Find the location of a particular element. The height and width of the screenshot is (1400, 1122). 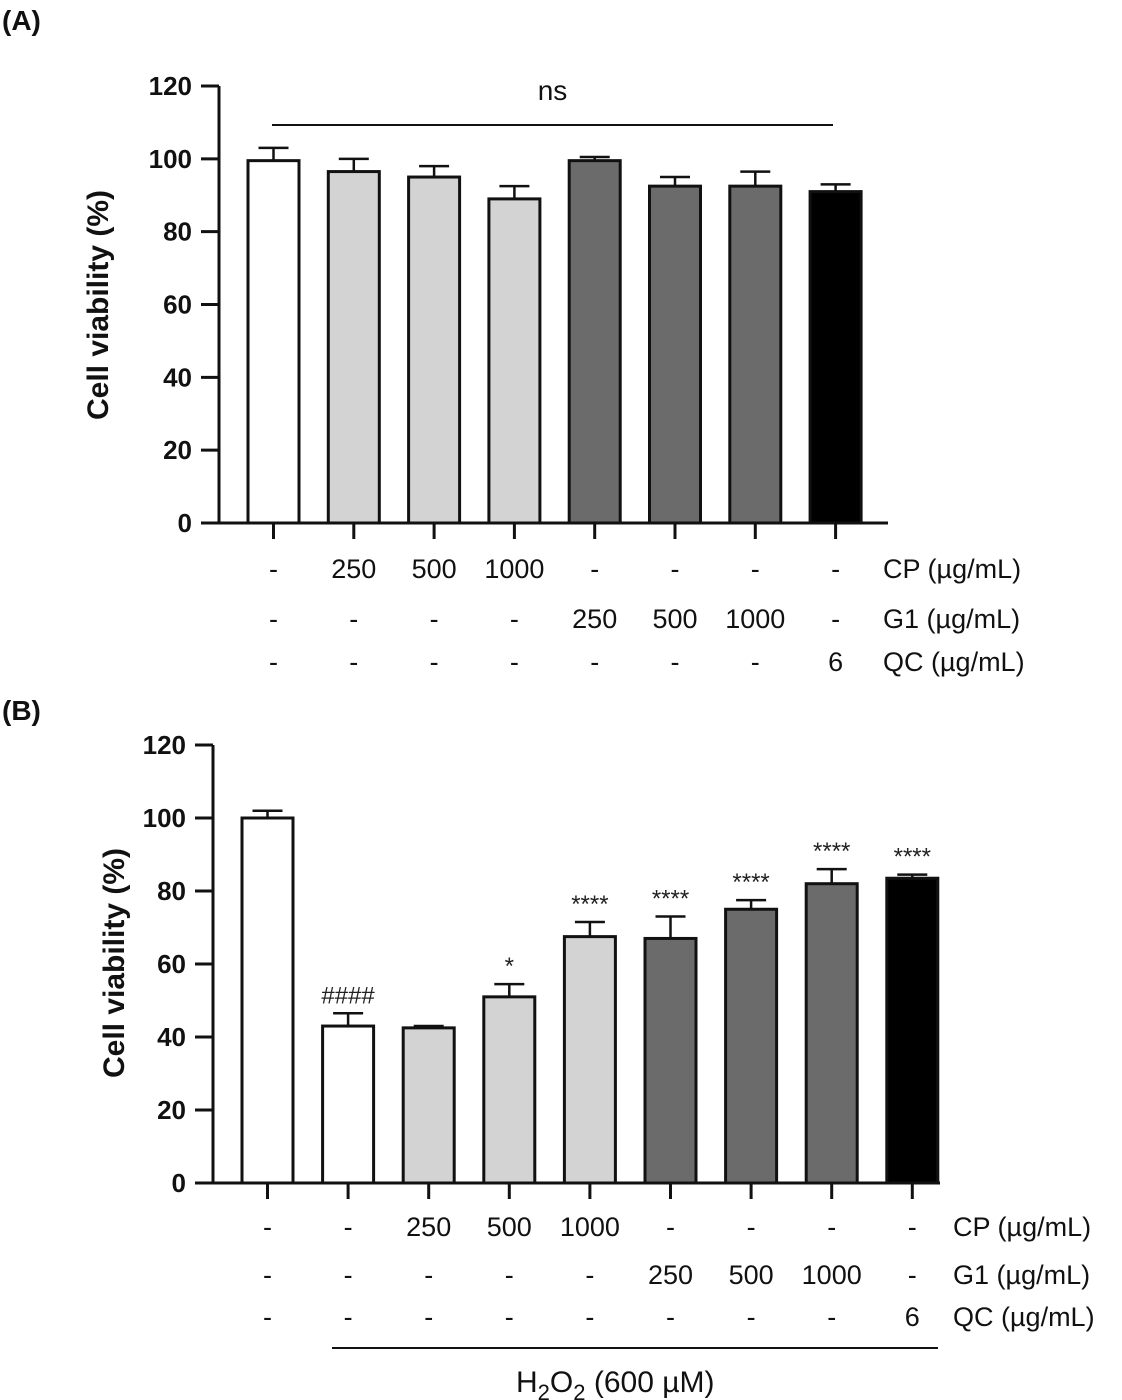

panel-label: (A) is located at coordinates (21, 20).